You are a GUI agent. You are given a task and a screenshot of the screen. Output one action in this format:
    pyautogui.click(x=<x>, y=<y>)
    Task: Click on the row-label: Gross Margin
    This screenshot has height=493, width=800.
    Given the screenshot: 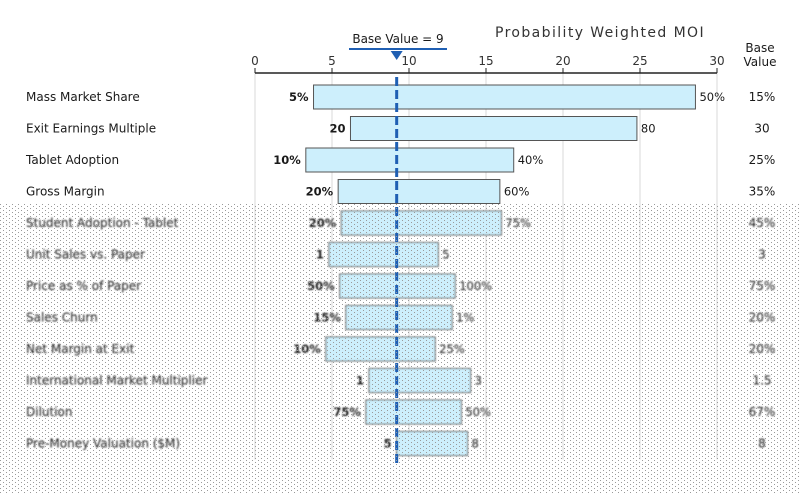 What is the action you would take?
    pyautogui.click(x=65, y=192)
    